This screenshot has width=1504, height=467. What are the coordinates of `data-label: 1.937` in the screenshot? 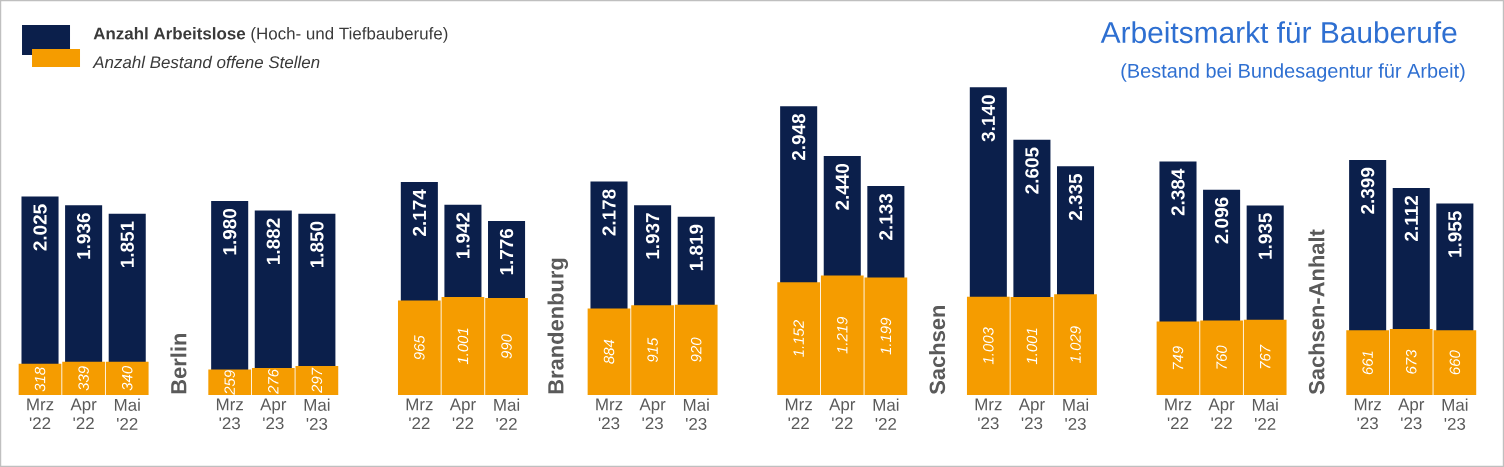 It's located at (652, 236).